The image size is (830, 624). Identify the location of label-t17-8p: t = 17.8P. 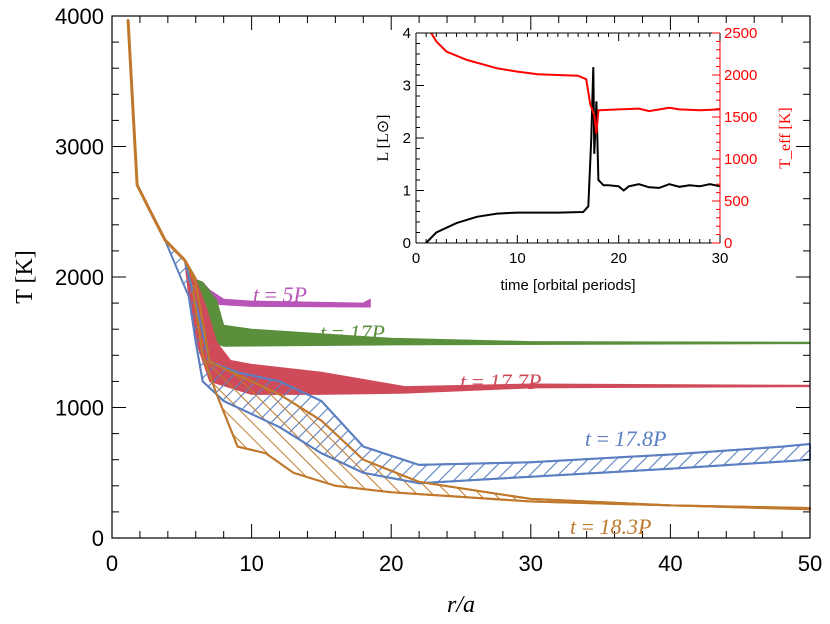
(626, 438).